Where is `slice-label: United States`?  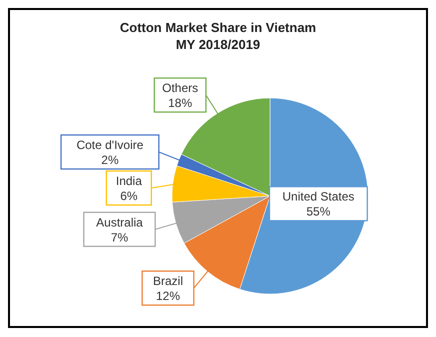 slice-label: United States is located at coordinates (318, 197).